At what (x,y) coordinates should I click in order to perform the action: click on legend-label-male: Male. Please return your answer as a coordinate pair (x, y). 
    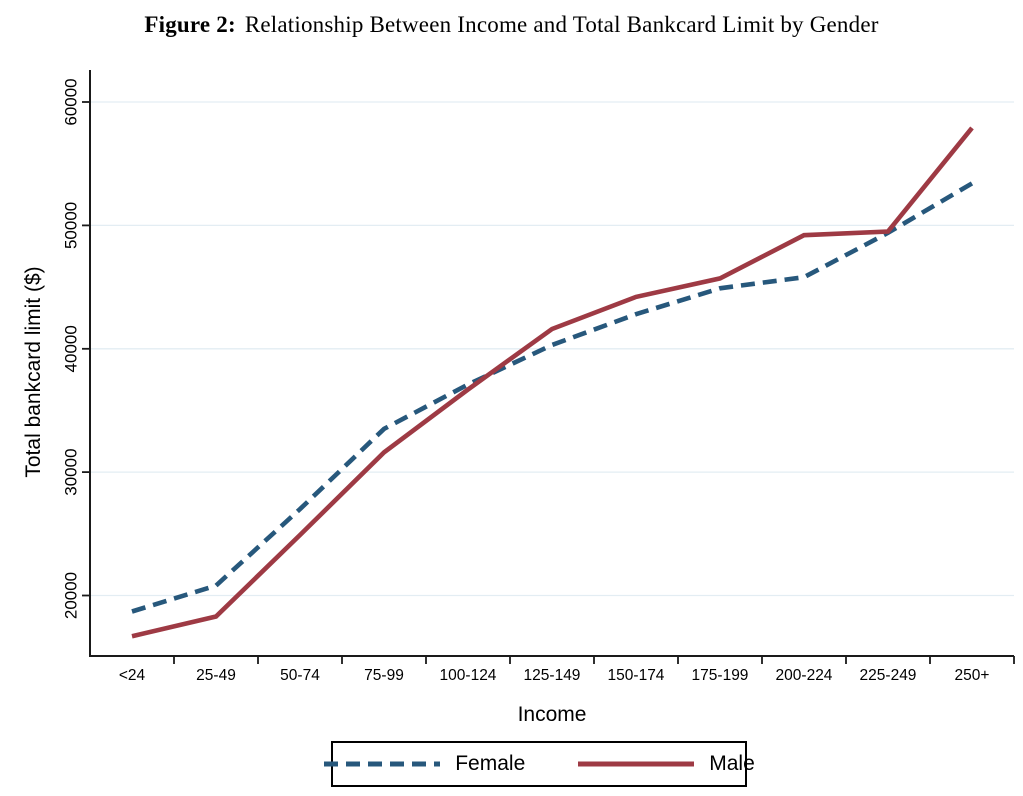
    Looking at the image, I should click on (732, 763).